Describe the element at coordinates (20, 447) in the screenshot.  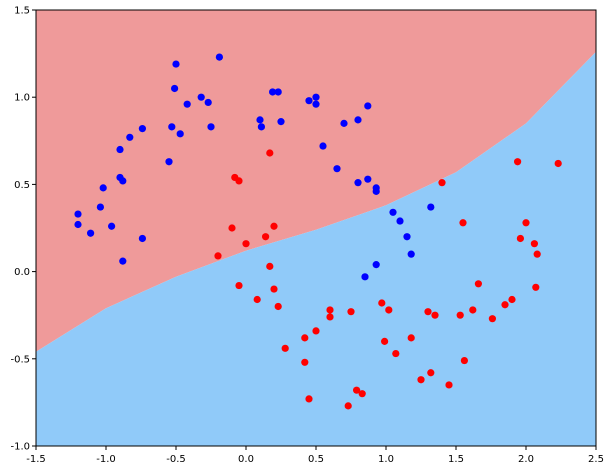
I see `y-tick-label: -1.0` at that location.